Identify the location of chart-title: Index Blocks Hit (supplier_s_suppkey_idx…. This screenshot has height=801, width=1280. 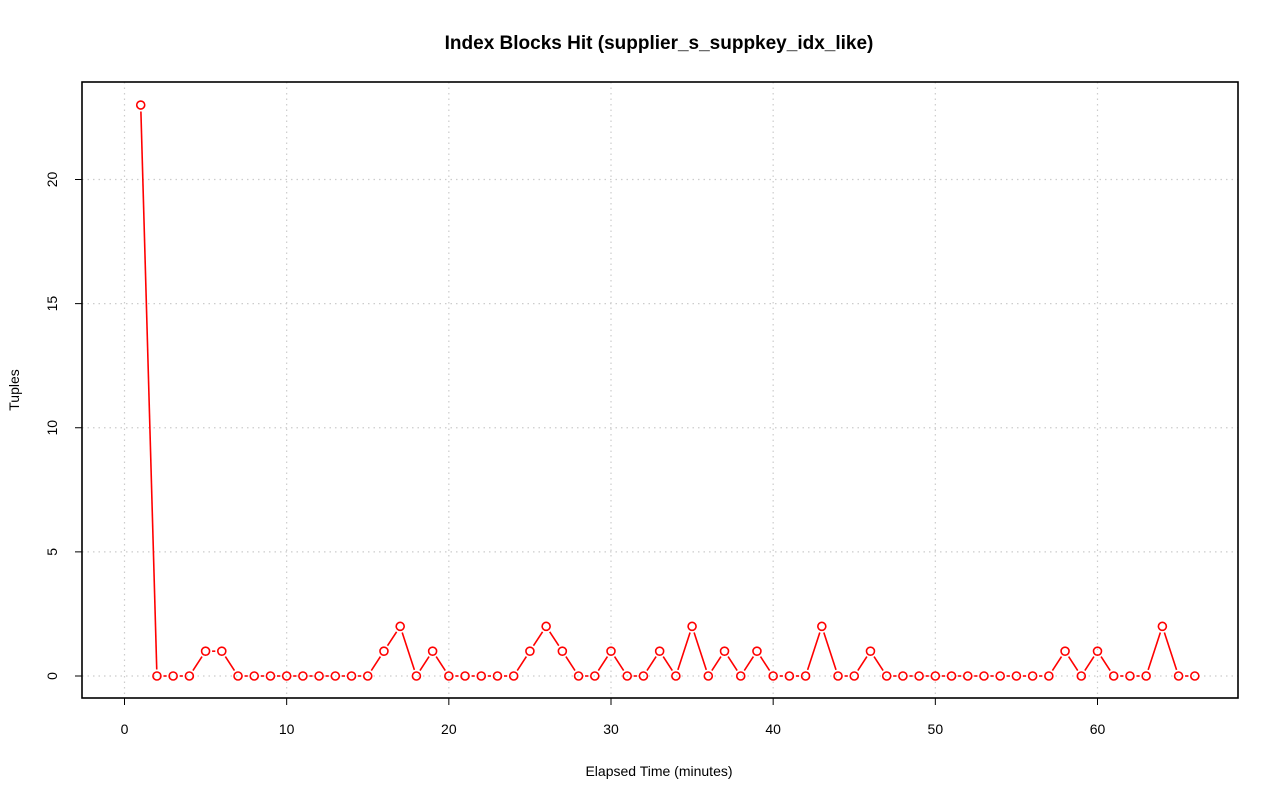
(659, 43).